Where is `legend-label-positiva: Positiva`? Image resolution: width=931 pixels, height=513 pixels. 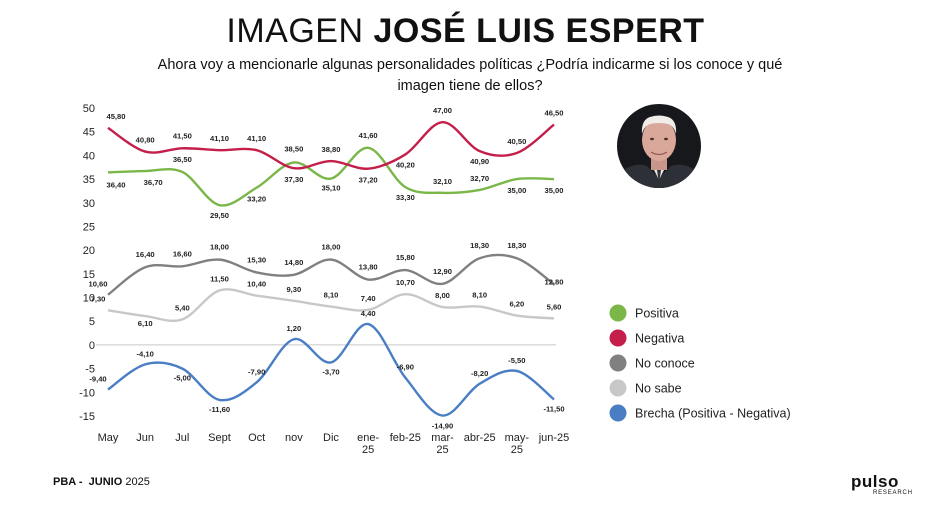
legend-label-positiva: Positiva is located at coordinates (657, 314).